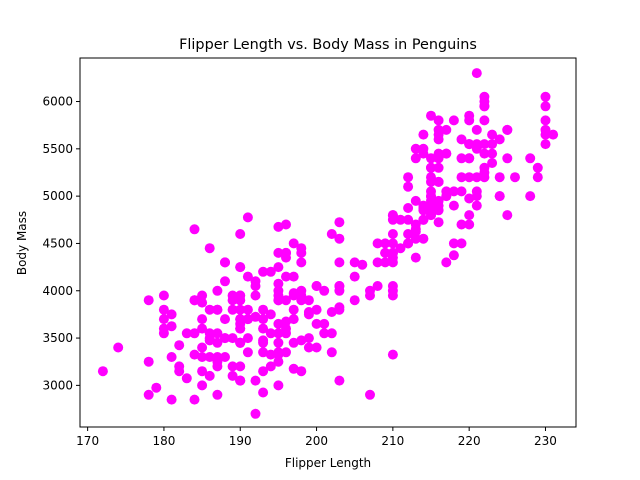  Describe the element at coordinates (392, 441) in the screenshot. I see `x-tick-label: 210` at that location.